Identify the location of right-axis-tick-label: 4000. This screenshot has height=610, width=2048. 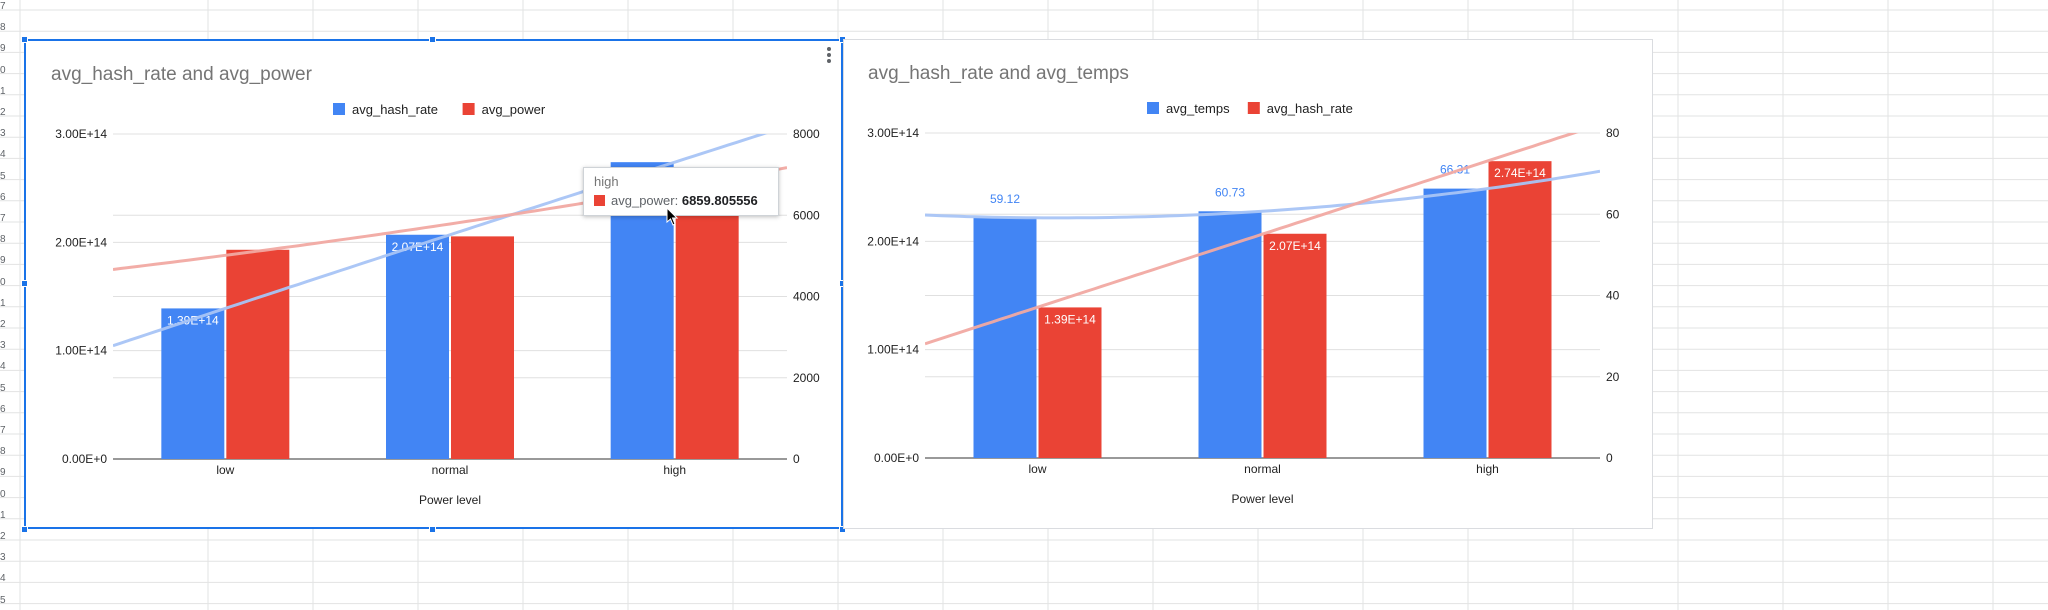
(806, 297).